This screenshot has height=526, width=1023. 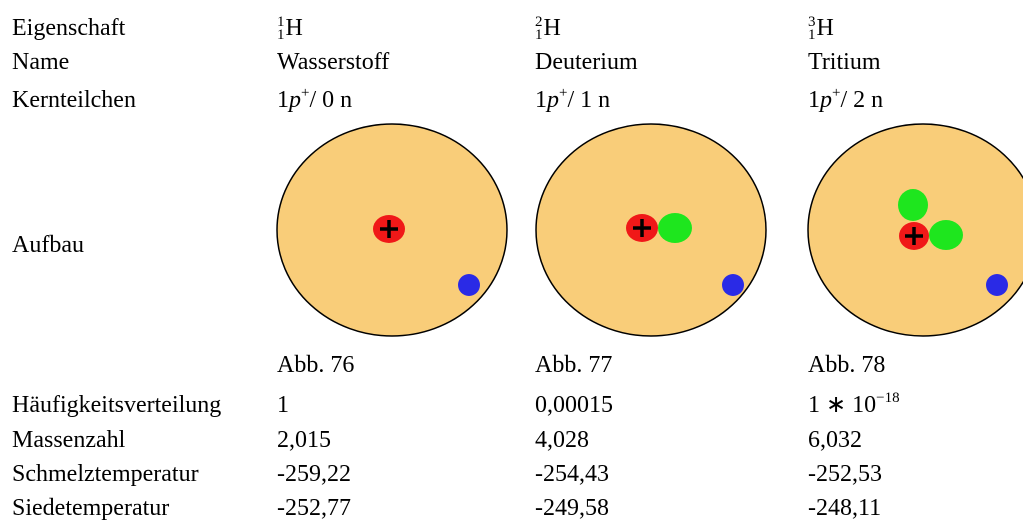 What do you see at coordinates (586, 62) in the screenshot?
I see `isotope-name: Deuterium` at bounding box center [586, 62].